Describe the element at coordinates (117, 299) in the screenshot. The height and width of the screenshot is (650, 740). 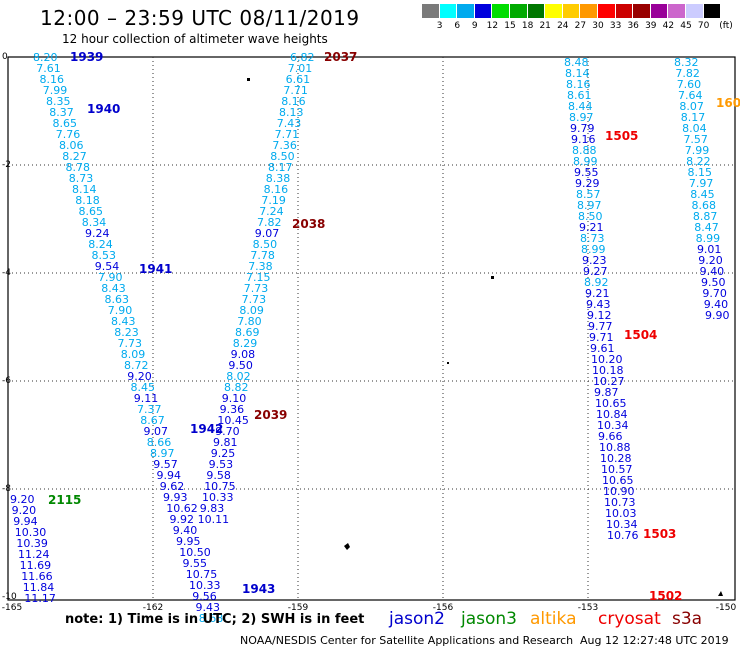
I see `wave-height-value: 8.63` at that location.